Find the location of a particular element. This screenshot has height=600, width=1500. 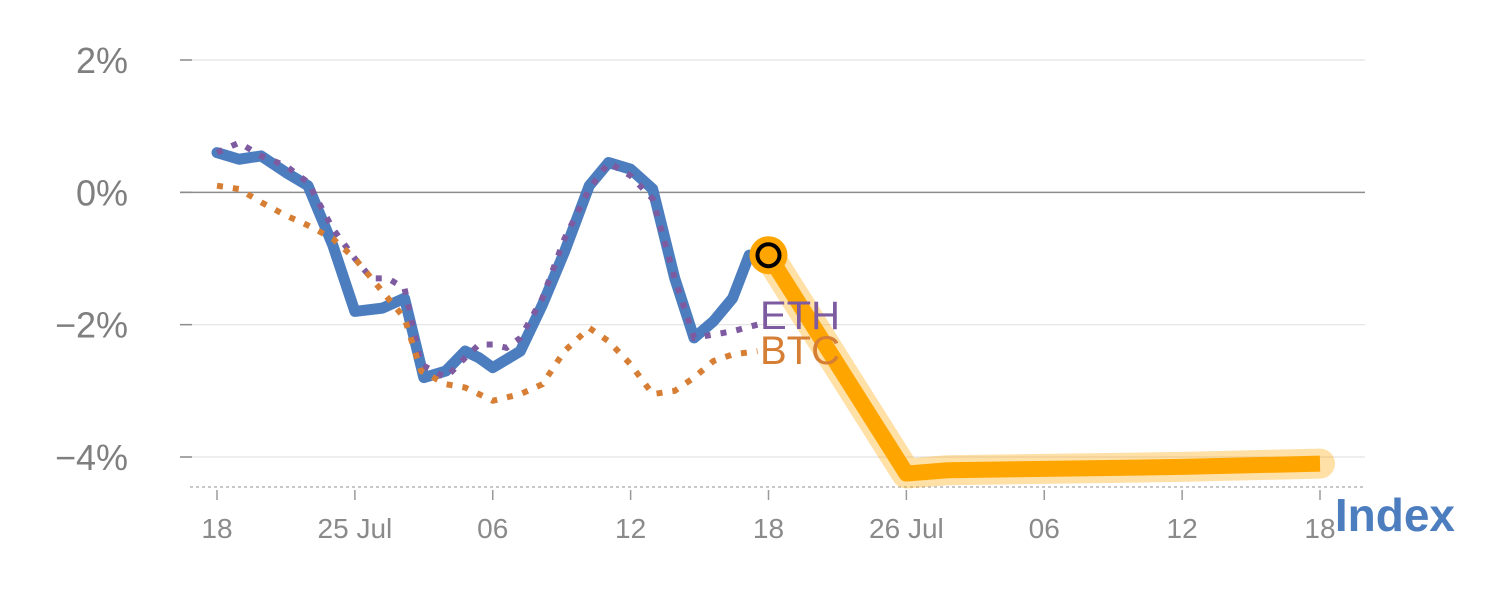

x-tick-label: 25 Jul is located at coordinates (355, 528).